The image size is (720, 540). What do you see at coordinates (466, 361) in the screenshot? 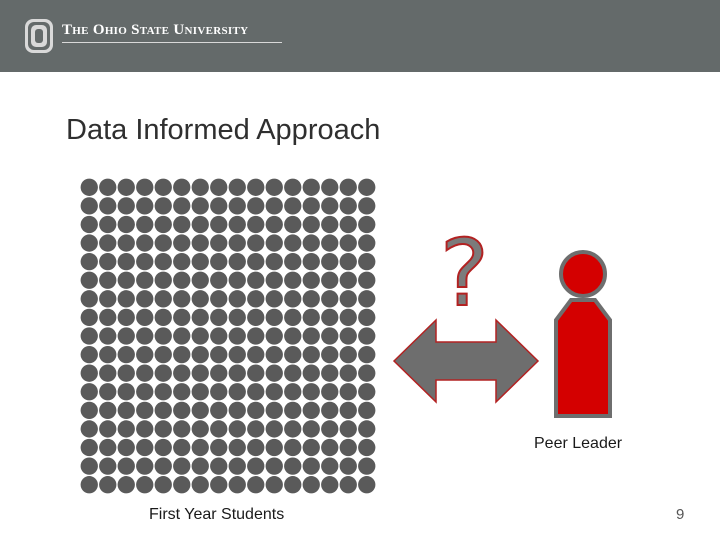
I see `double-arrow-icon` at bounding box center [466, 361].